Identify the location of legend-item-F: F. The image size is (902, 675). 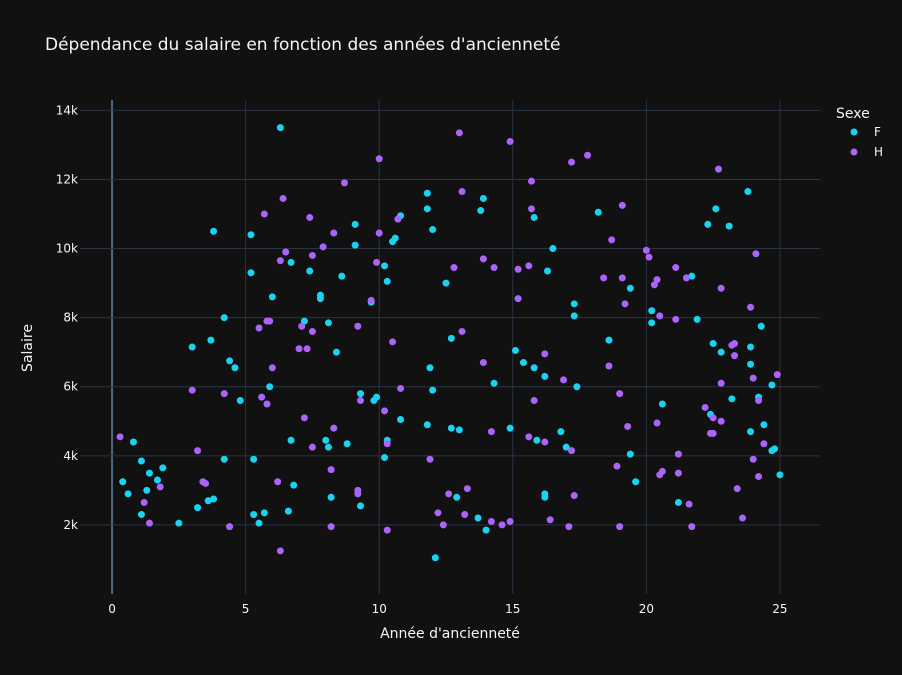
(866, 132).